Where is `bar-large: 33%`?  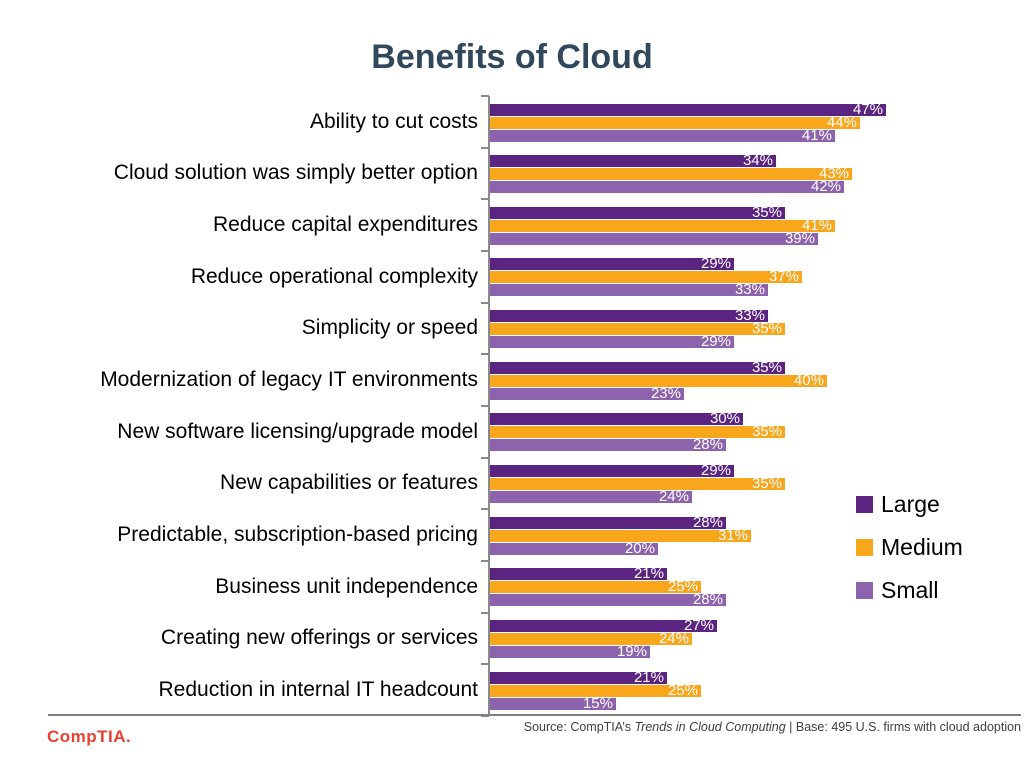 bar-large: 33% is located at coordinates (629, 316).